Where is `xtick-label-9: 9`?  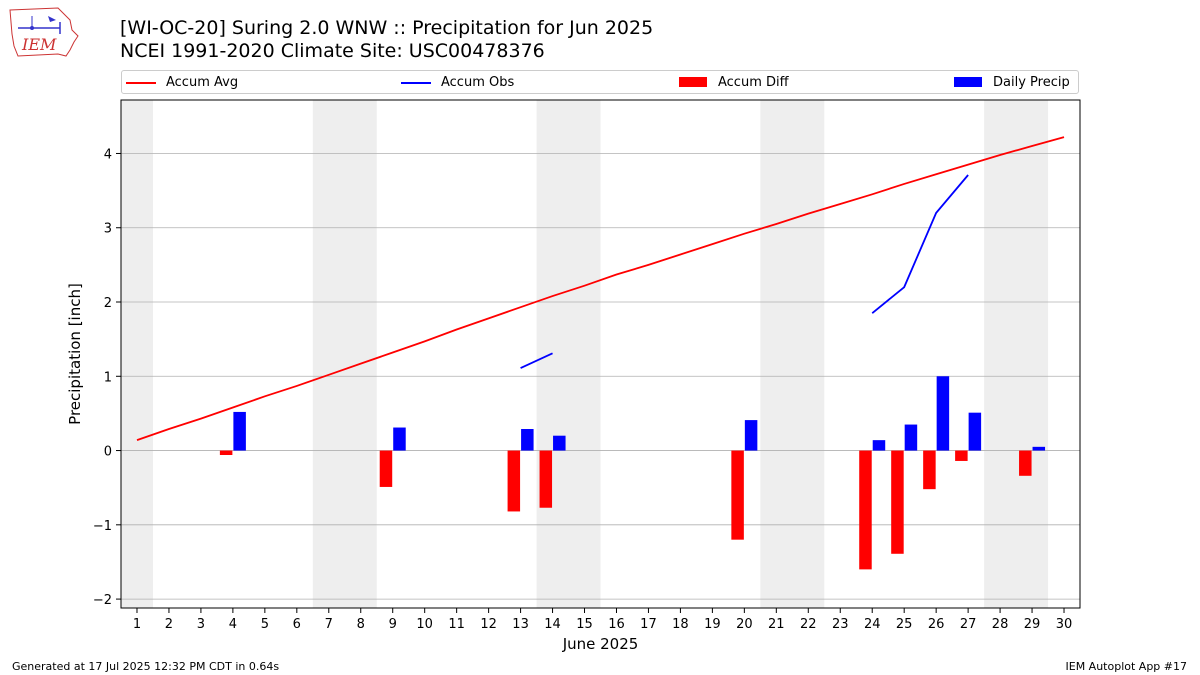
xtick-label-9: 9 is located at coordinates (393, 624).